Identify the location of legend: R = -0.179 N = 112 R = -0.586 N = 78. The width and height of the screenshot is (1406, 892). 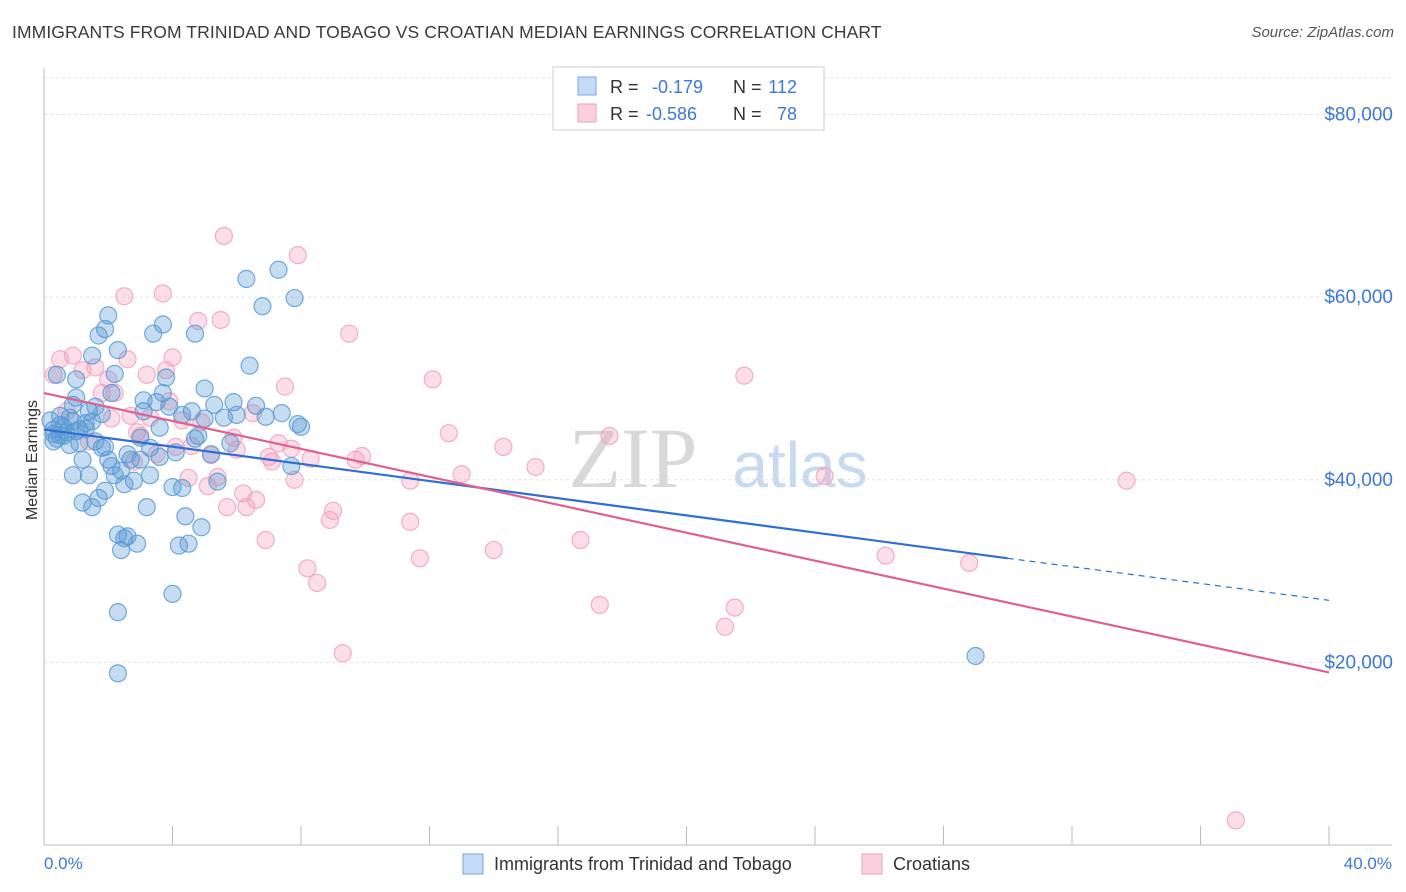
(688, 98).